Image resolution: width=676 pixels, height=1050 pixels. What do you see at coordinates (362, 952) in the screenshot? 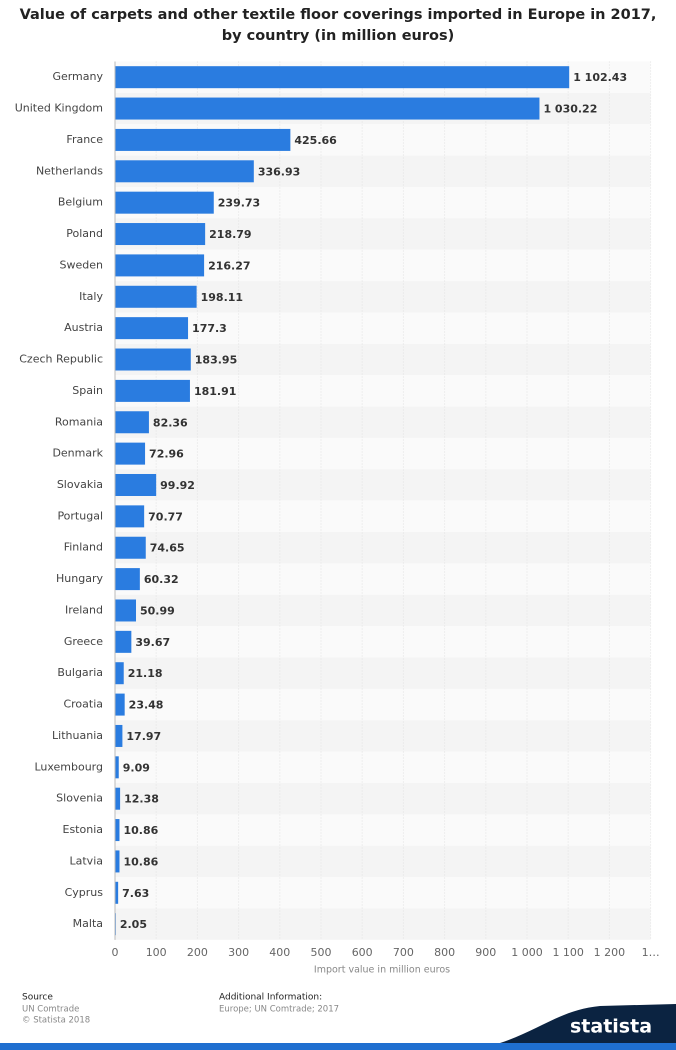
I see `x-tick-label: 600` at bounding box center [362, 952].